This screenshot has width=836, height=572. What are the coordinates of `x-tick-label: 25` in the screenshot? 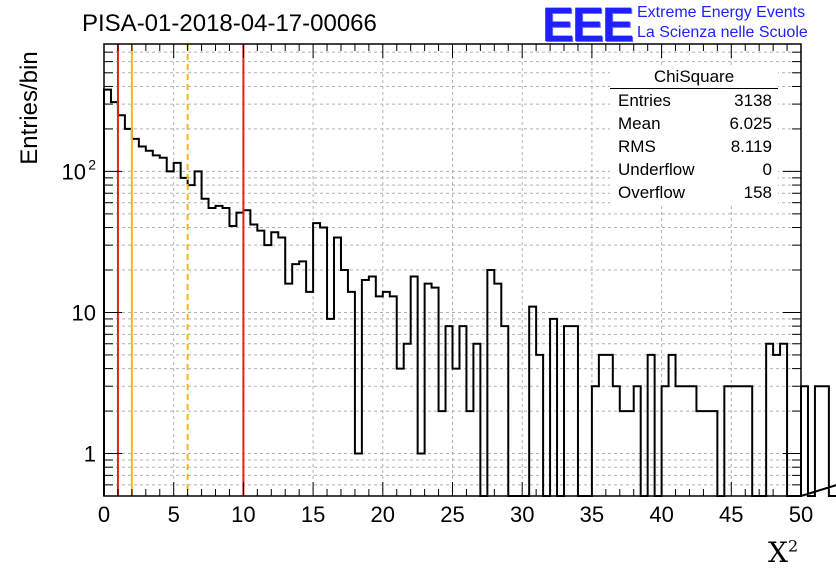 It's located at (452, 514).